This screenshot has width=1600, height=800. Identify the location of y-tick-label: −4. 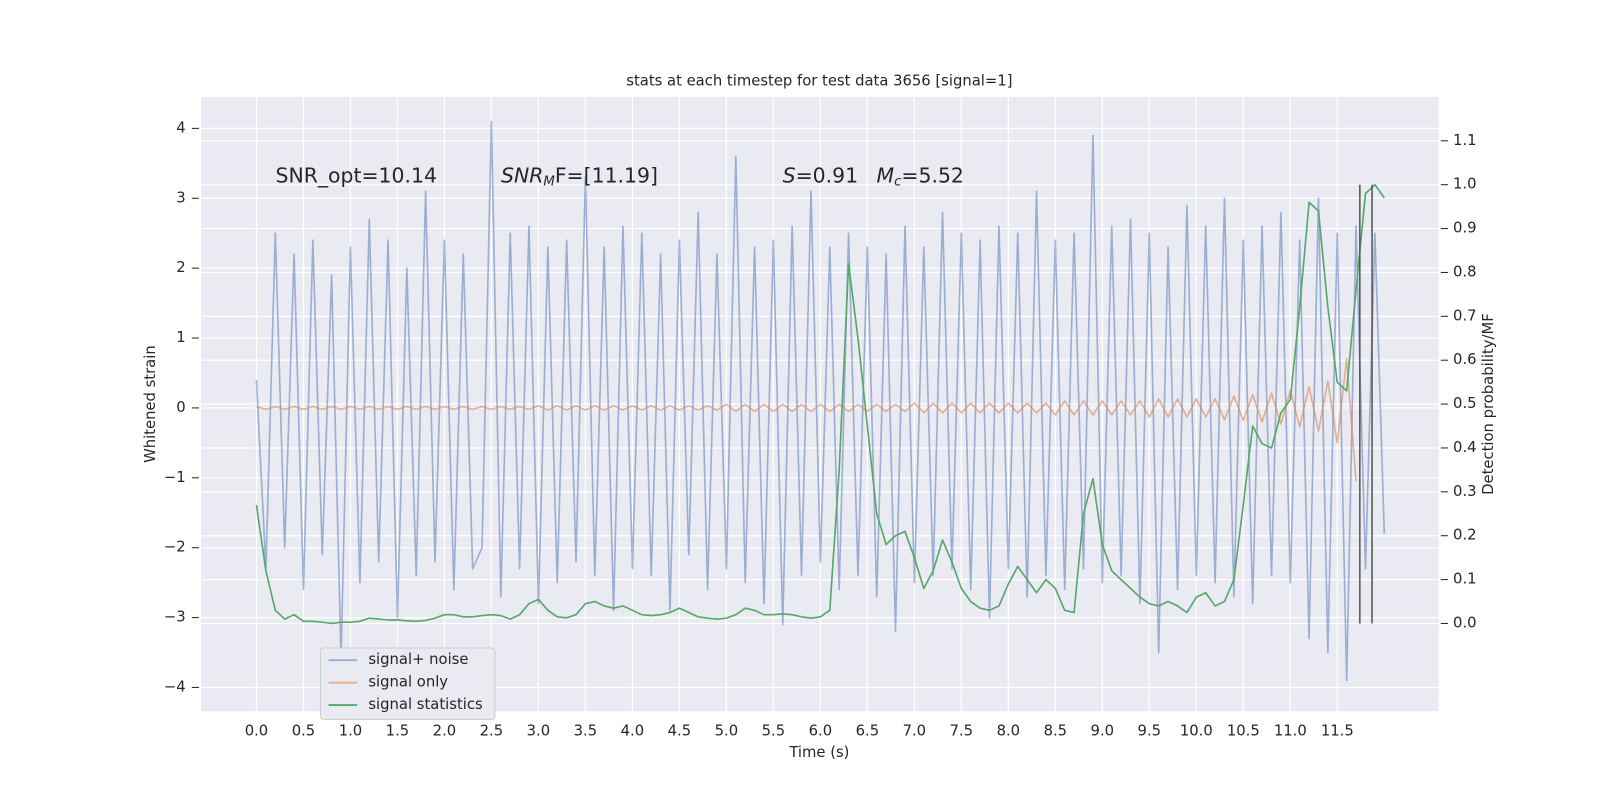
(175, 686).